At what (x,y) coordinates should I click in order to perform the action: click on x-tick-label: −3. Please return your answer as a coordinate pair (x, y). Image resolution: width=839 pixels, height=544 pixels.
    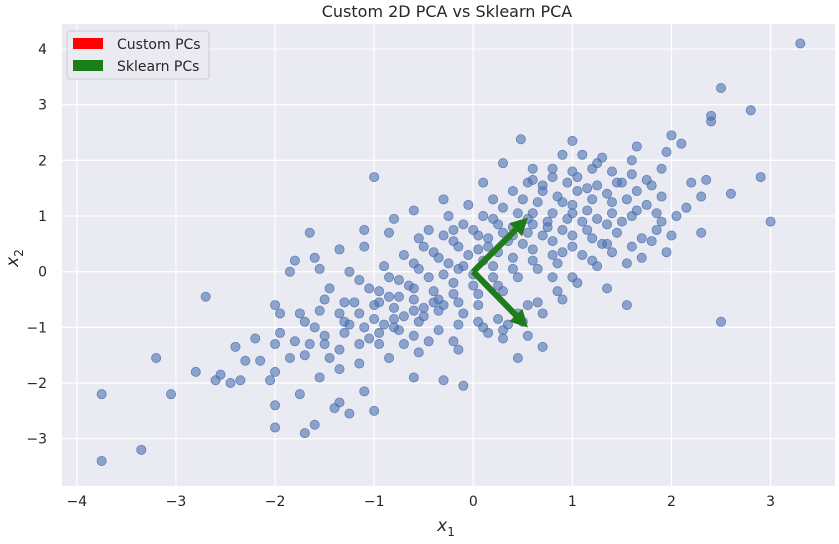
    Looking at the image, I should click on (176, 502).